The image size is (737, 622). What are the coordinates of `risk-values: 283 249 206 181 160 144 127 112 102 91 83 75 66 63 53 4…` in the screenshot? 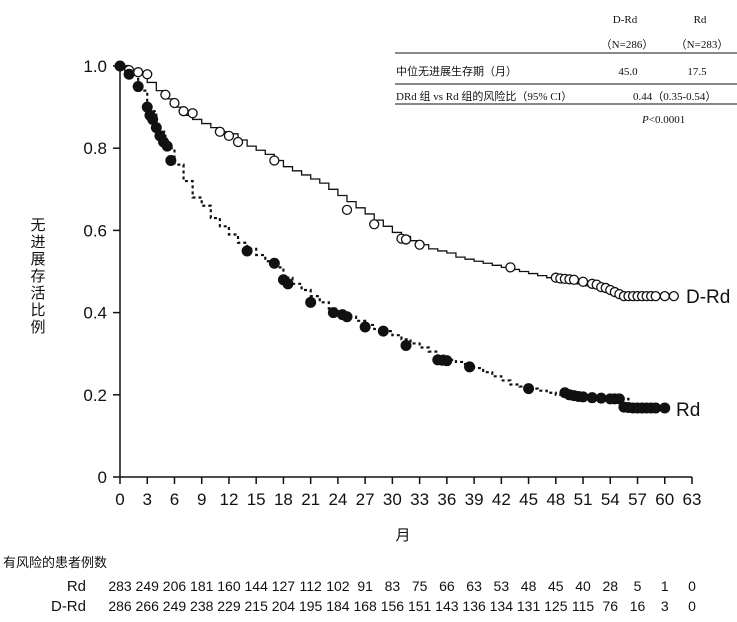 It's located at (402, 596).